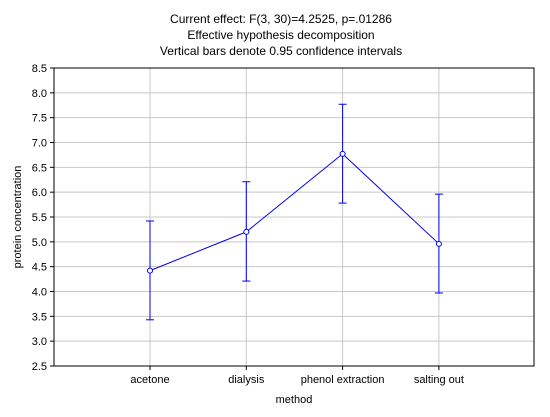 The height and width of the screenshot is (417, 550). Describe the element at coordinates (39, 367) in the screenshot. I see `y-tick-label: 2.5` at that location.